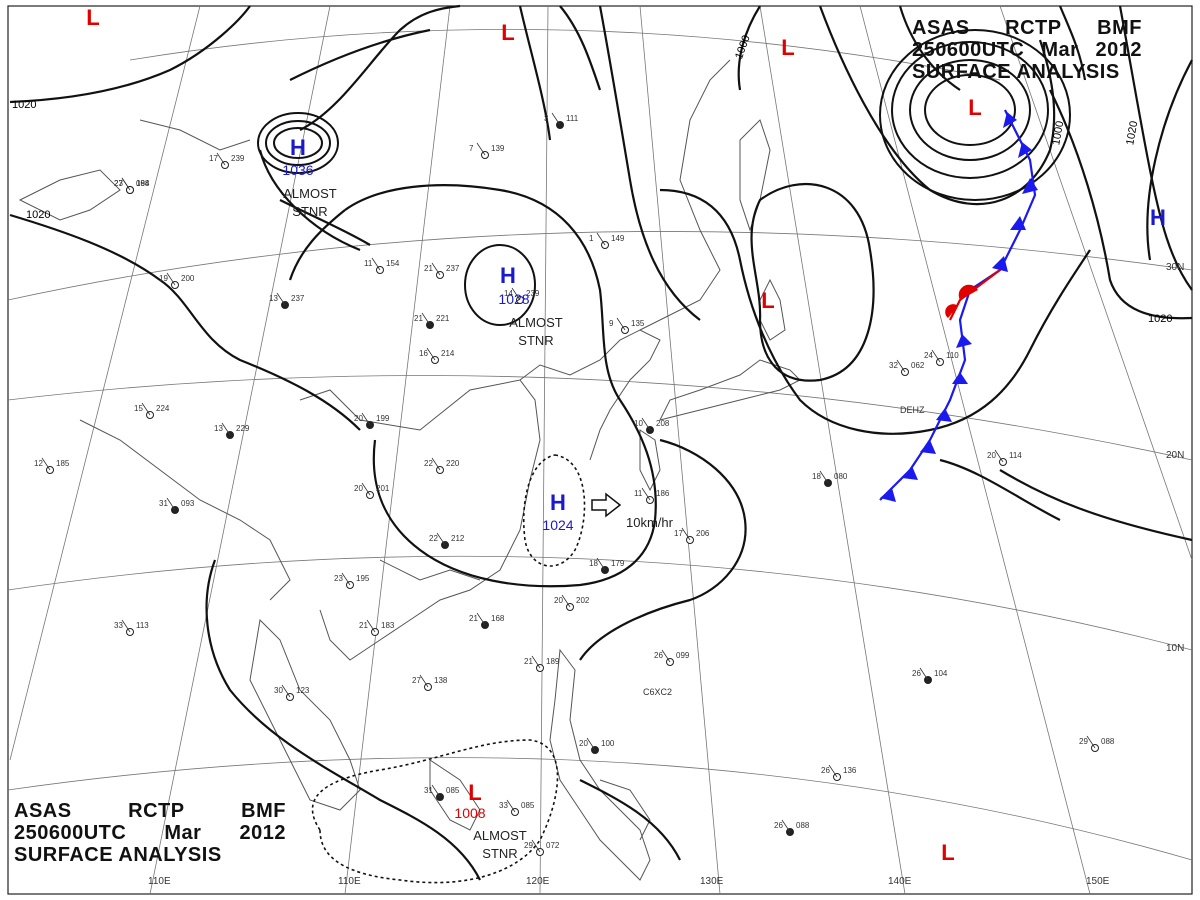  What do you see at coordinates (393, 263) in the screenshot?
I see `station-pressure: 154` at bounding box center [393, 263].